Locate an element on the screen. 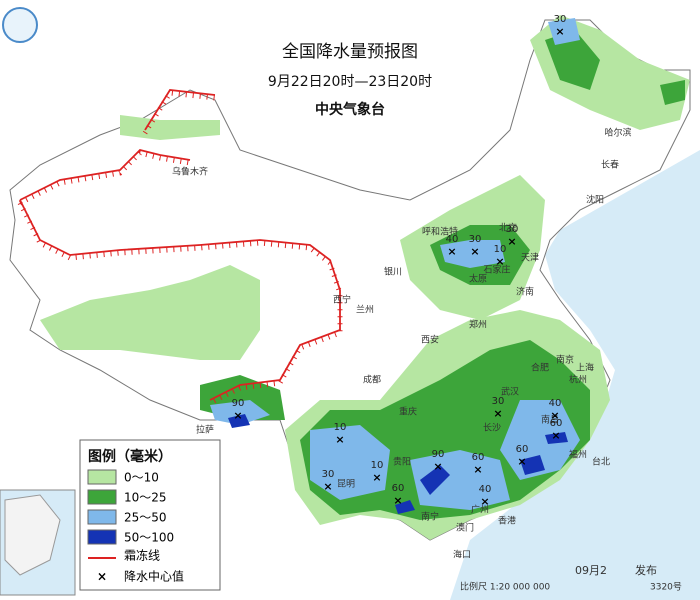 The width and height of the screenshot is (700, 600). logo is located at coordinates (20, 25).